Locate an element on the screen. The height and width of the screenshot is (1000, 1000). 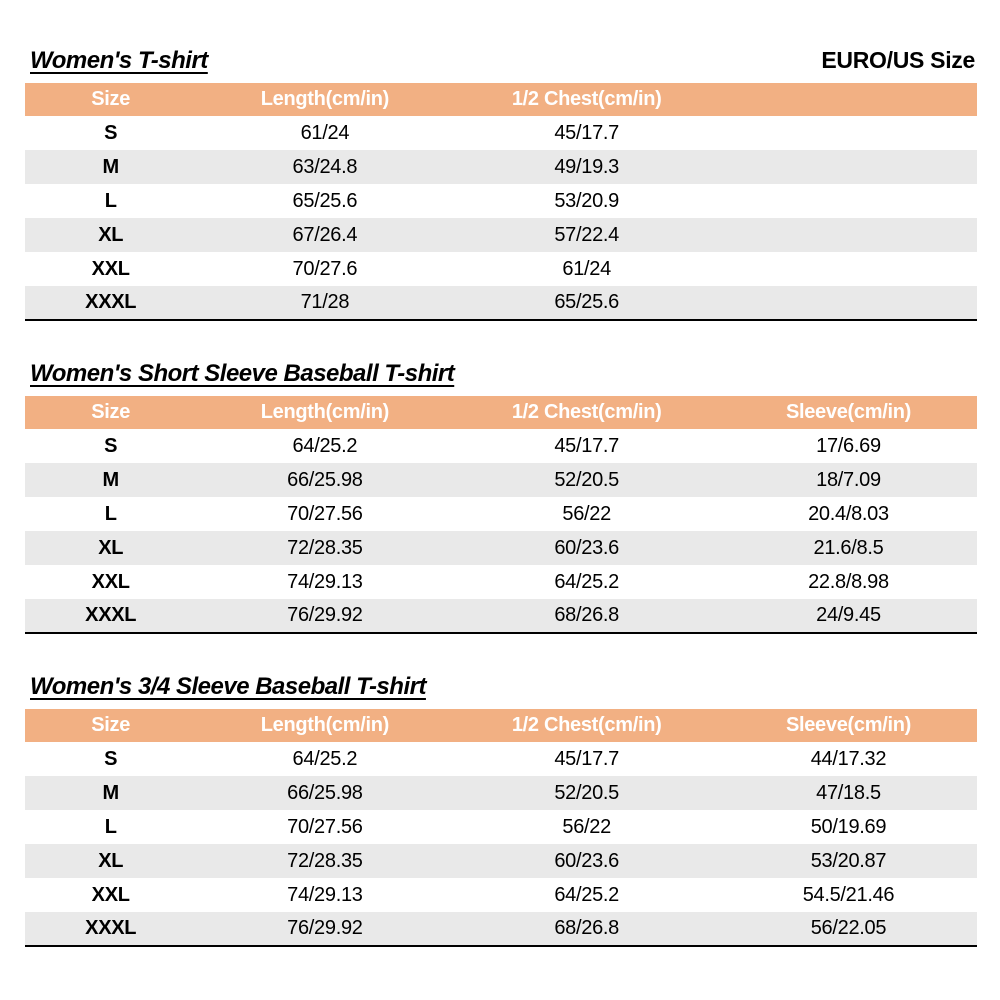
title-row: Women's Short Sleeve Baseball T-shirt is located at coordinates (501, 373).